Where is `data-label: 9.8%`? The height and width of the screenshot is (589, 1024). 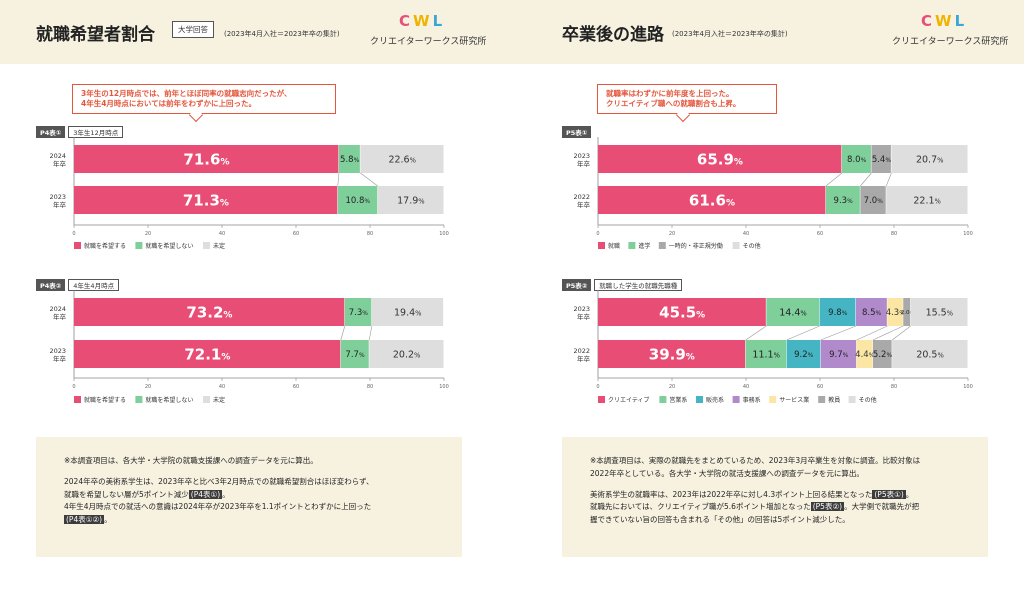 data-label: 9.8% is located at coordinates (838, 313).